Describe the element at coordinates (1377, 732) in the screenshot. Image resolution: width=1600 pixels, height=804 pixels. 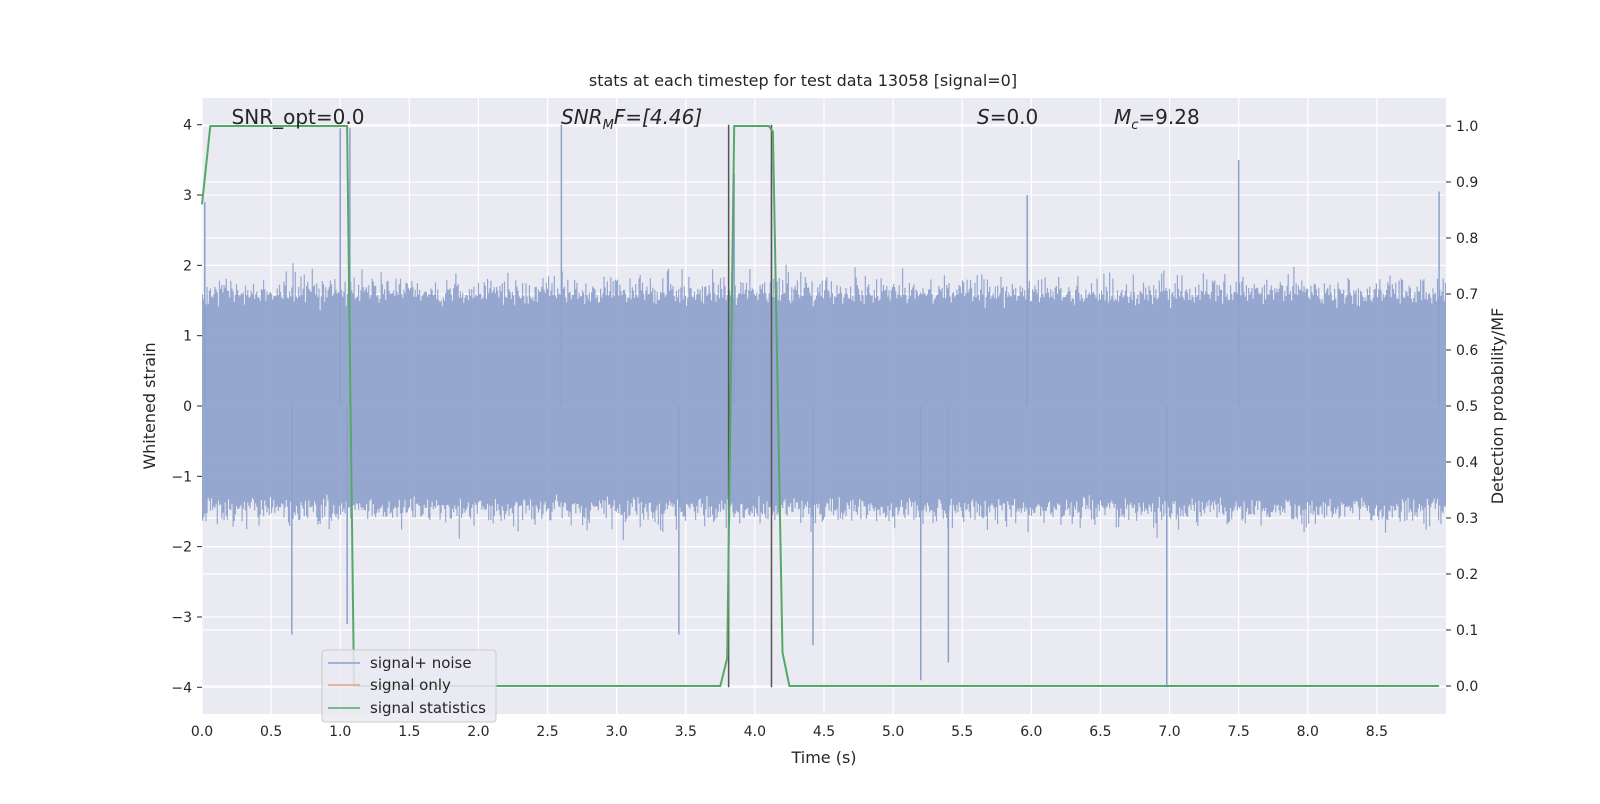
I see `x-tick-label: 8.5` at that location.